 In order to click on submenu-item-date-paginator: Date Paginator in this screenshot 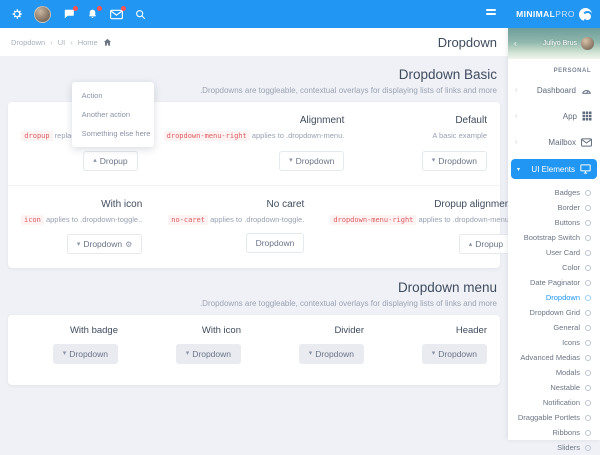, I will do `click(554, 282)`.